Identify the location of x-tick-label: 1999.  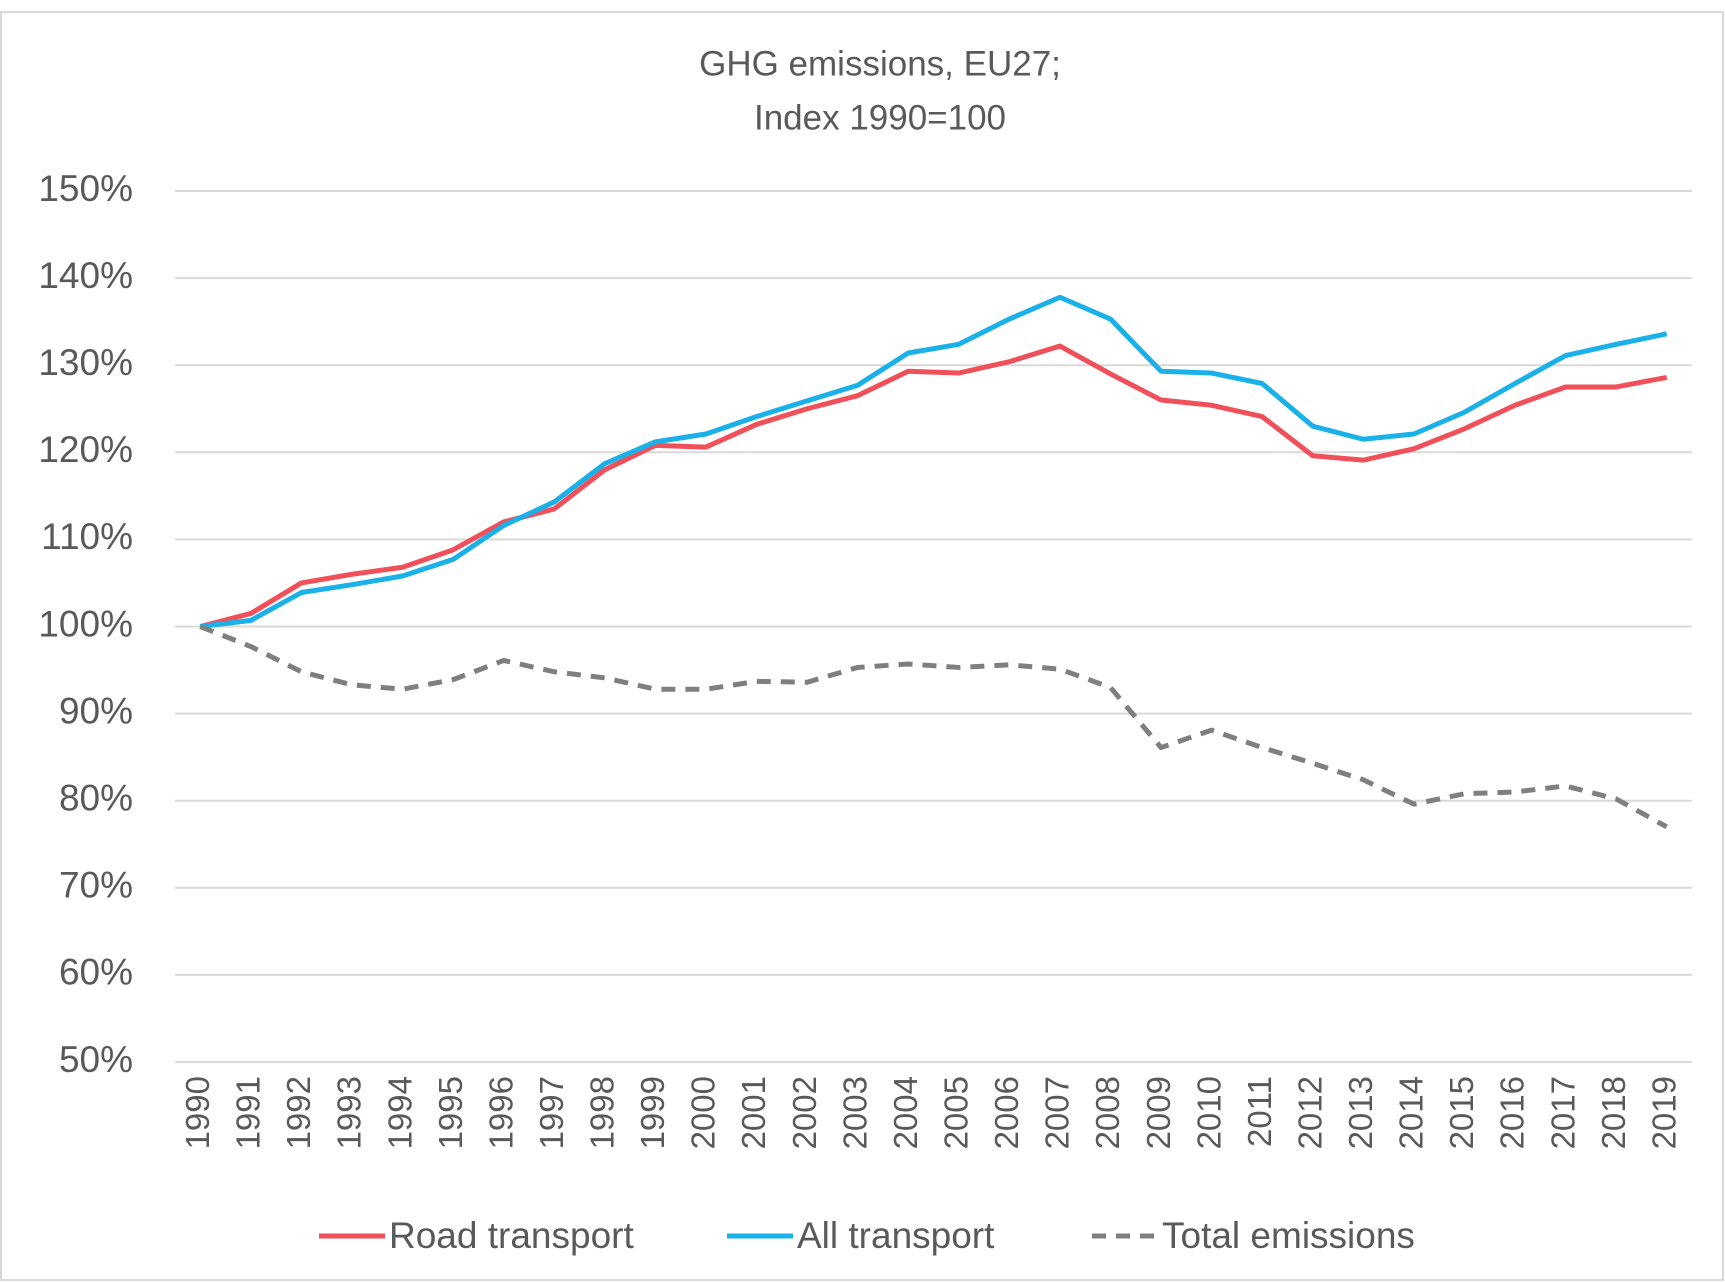
(652, 1112).